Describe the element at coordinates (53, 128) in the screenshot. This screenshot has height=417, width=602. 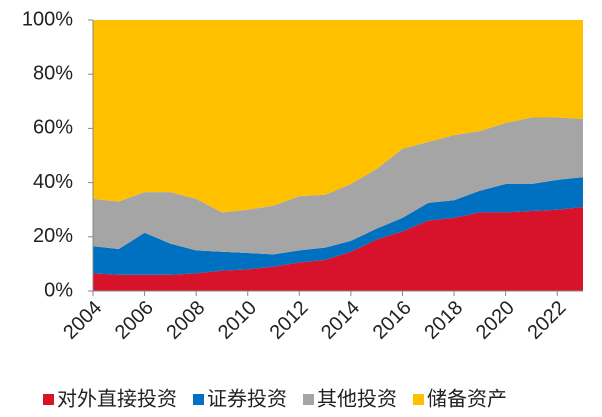
I see `y-tick-label: 60%` at that location.